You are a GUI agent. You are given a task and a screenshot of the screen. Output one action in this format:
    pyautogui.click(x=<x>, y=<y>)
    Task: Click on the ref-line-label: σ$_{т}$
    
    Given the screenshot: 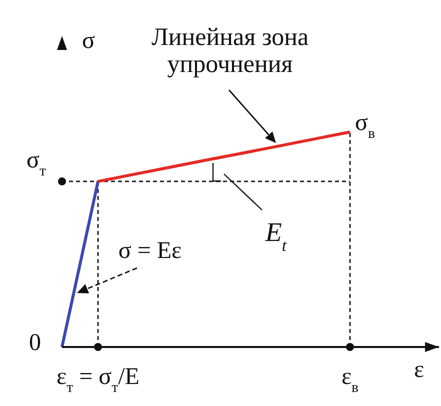 What is the action you would take?
    pyautogui.click(x=36, y=163)
    